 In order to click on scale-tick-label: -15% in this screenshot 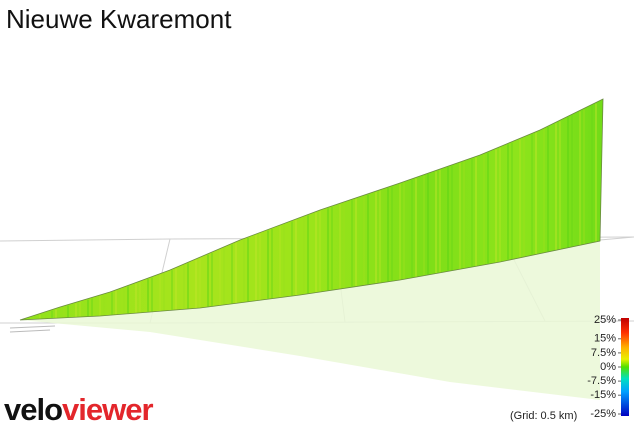, I will do `click(603, 395)`.